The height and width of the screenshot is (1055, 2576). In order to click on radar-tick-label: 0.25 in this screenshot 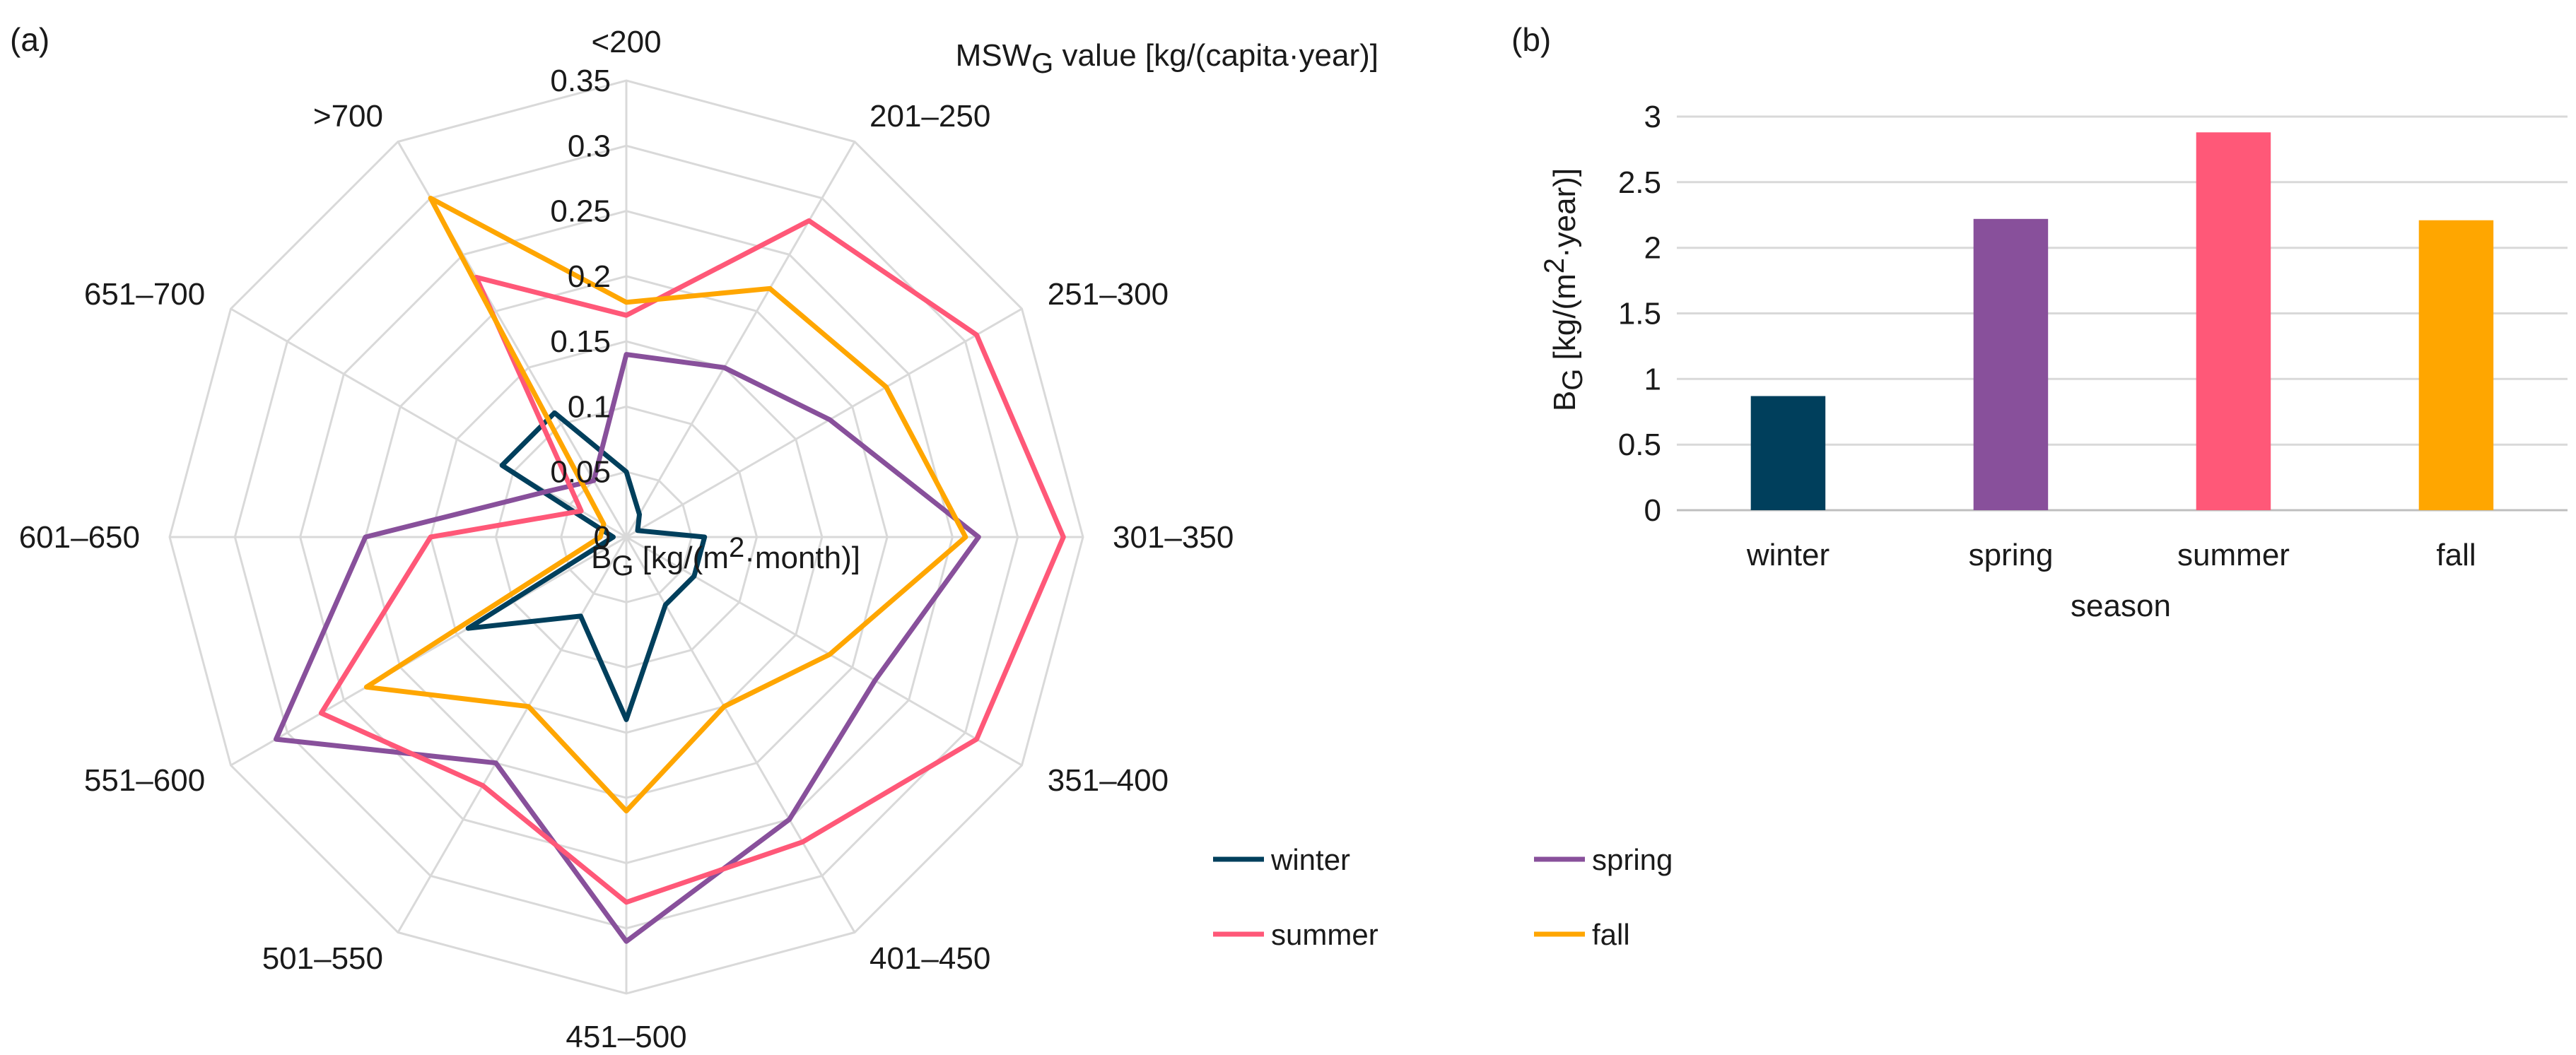, I will do `click(580, 211)`.